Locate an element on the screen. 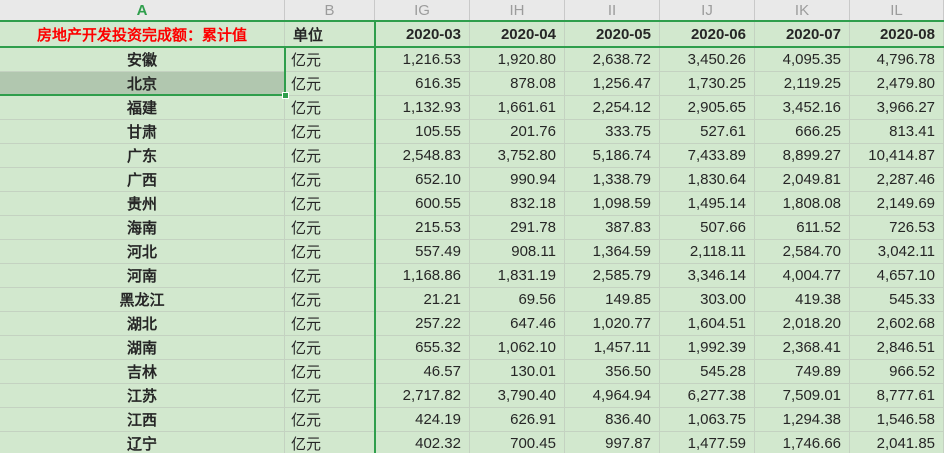  cell-province: 甘肃 is located at coordinates (142, 132).